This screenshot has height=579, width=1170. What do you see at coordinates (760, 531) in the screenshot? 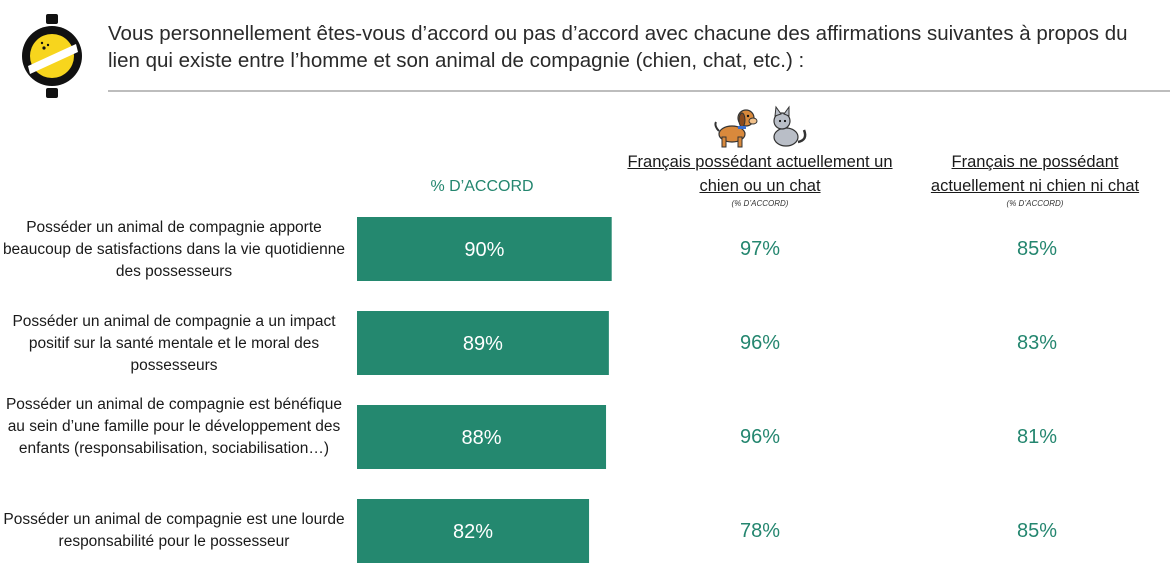
I see `owners-value: 78%` at bounding box center [760, 531].